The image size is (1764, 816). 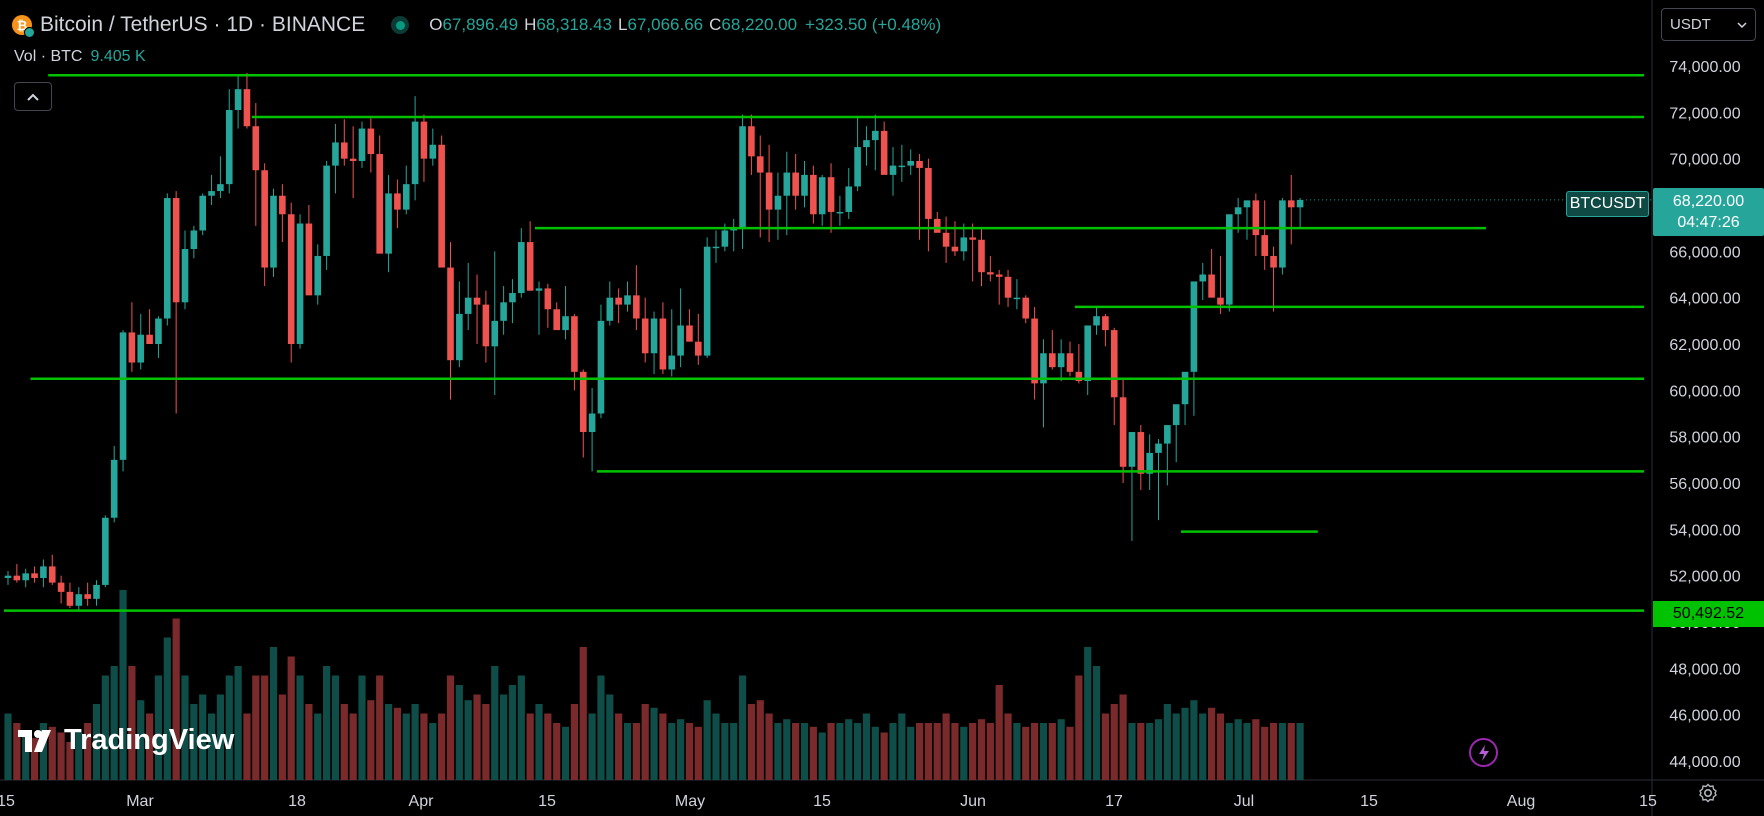 I want to click on volume-legend: Vol · BTC 9.405 K, so click(x=80, y=56).